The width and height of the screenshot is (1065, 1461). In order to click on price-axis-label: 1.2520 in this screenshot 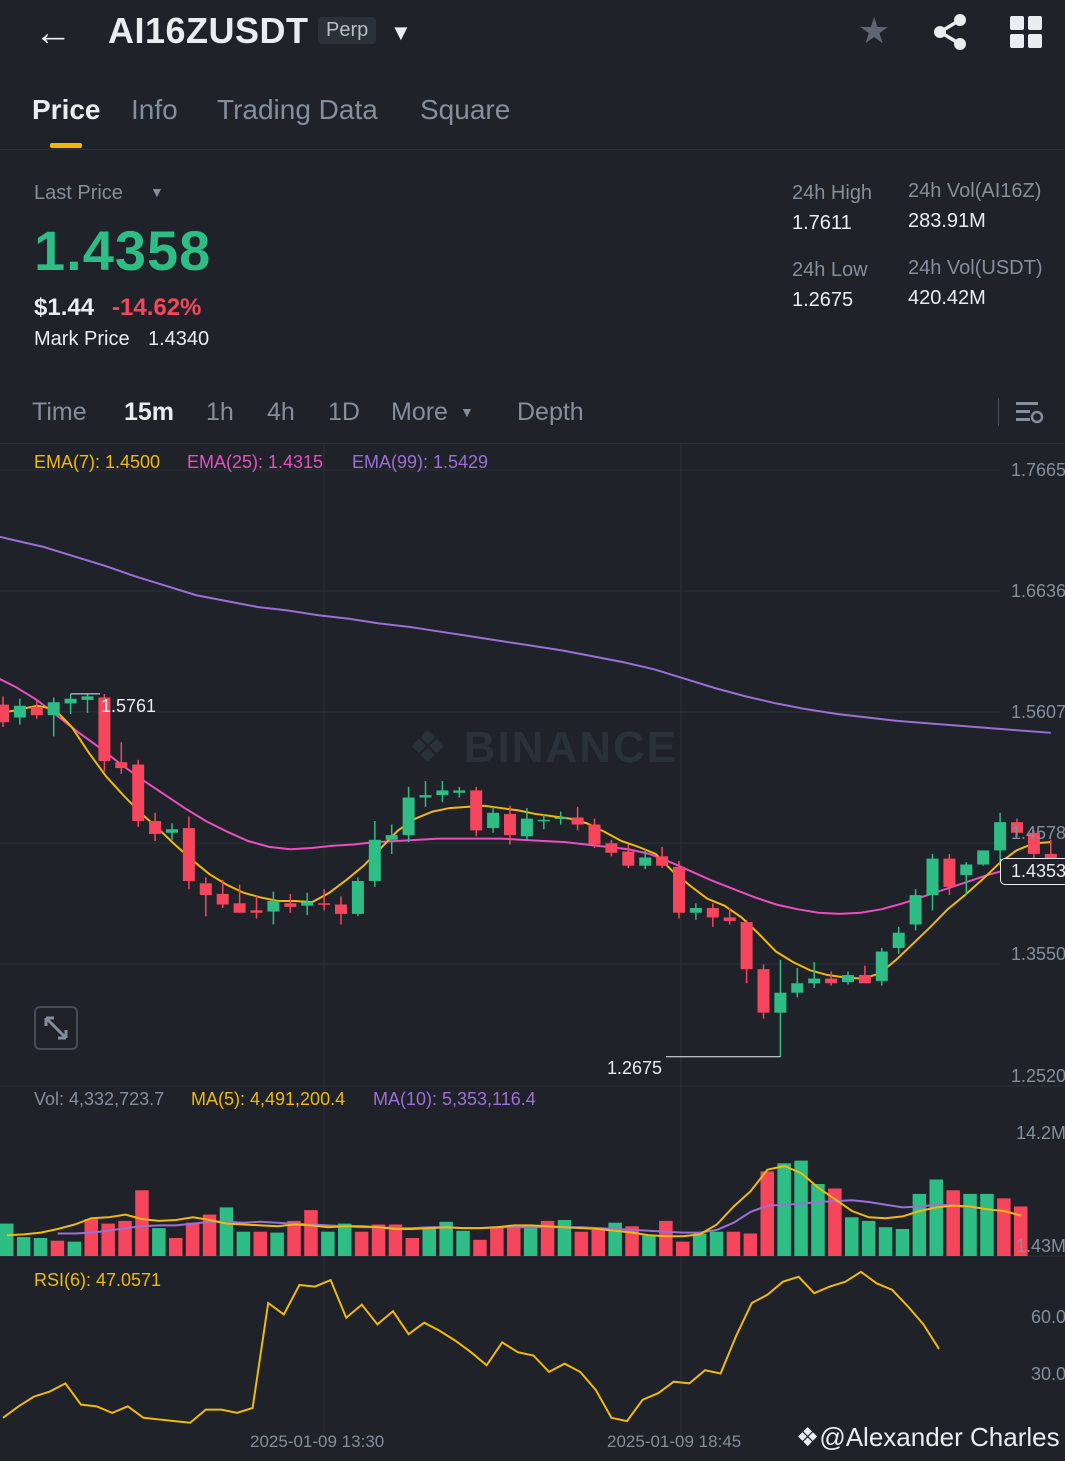, I will do `click(1038, 1076)`.